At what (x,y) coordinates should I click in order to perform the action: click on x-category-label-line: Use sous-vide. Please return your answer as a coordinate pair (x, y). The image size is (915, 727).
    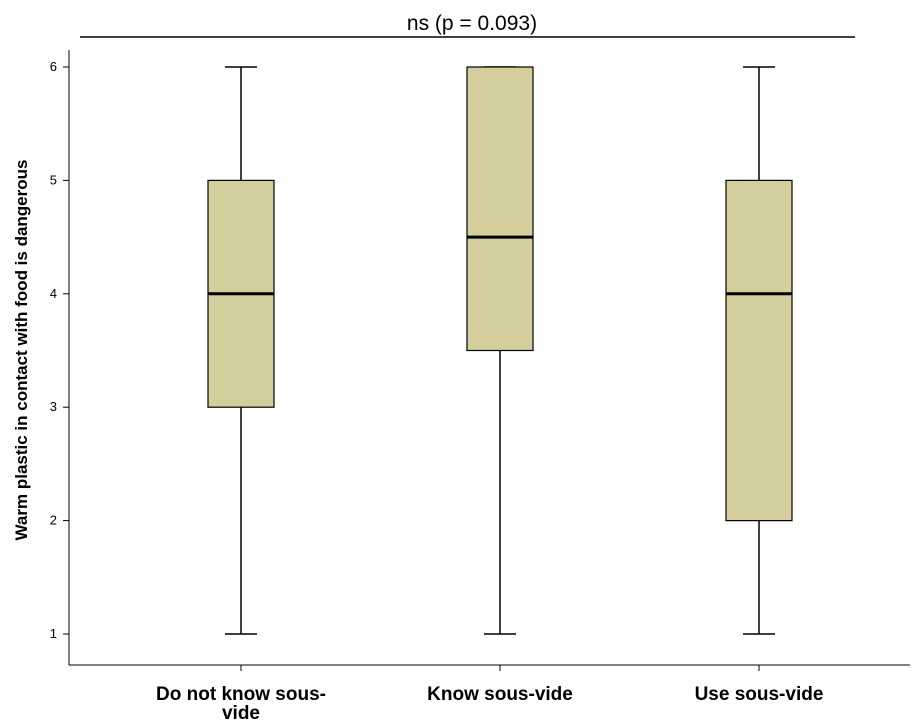
    Looking at the image, I should click on (759, 694).